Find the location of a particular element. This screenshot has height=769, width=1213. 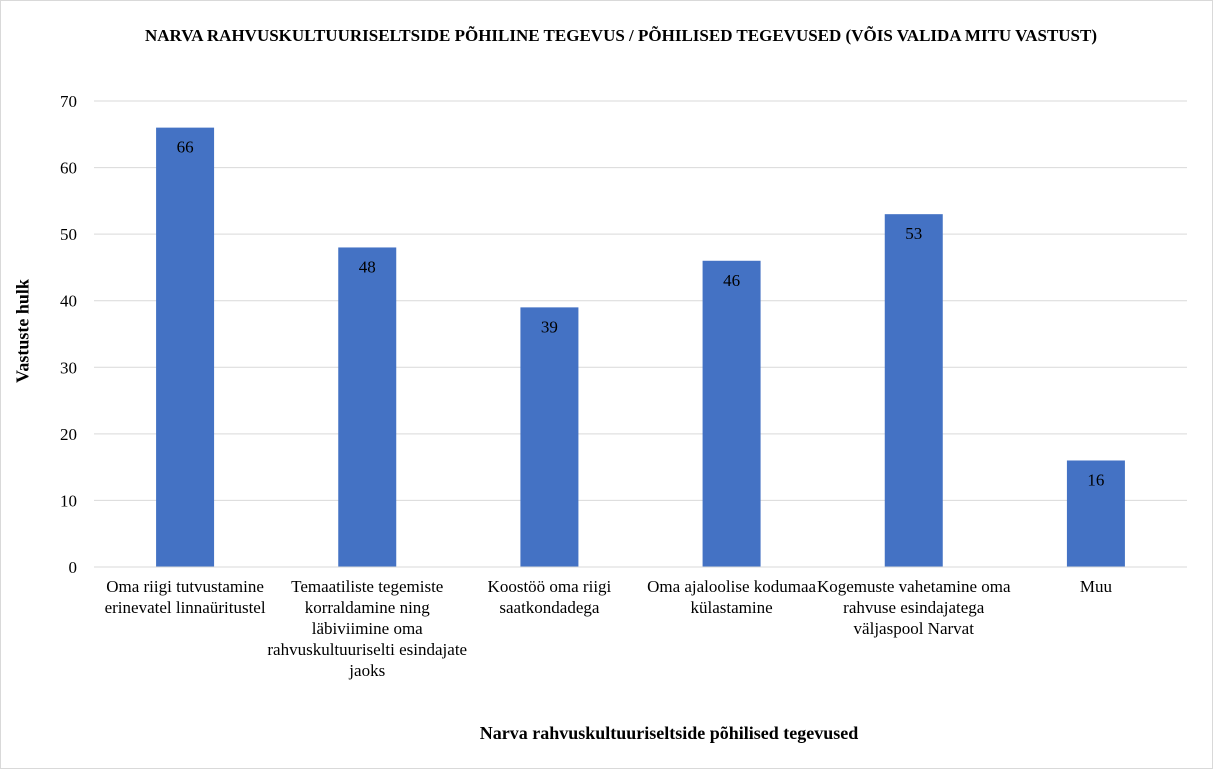

data-label: 46 is located at coordinates (731, 280).